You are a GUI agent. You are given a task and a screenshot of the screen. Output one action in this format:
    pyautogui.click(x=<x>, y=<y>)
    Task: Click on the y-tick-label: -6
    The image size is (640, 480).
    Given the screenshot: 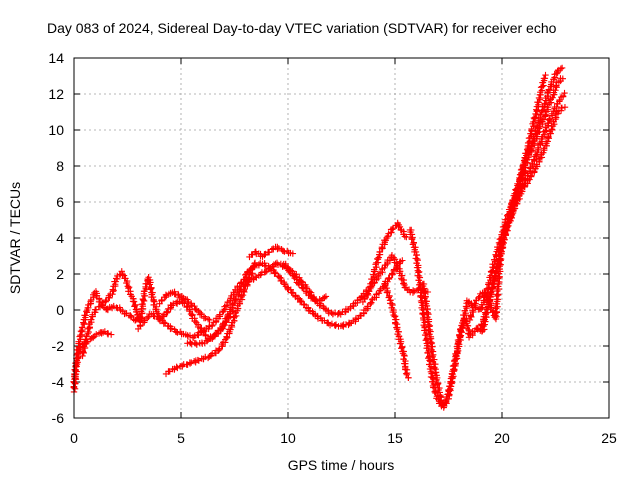 What is the action you would take?
    pyautogui.click(x=58, y=418)
    